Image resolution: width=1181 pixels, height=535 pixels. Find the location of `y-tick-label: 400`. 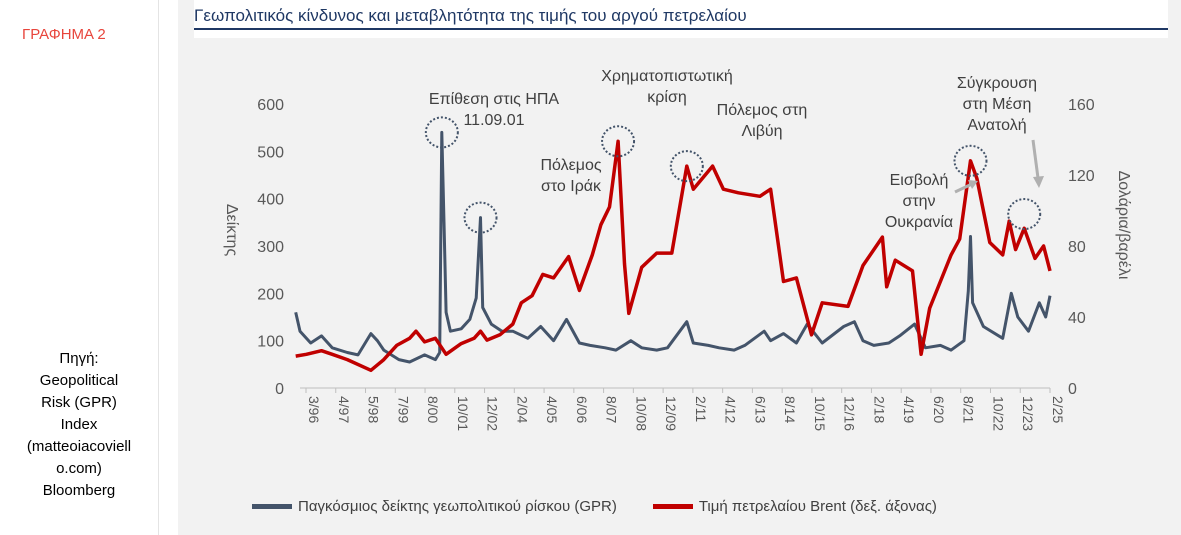

y-tick-label: 400 is located at coordinates (270, 200).